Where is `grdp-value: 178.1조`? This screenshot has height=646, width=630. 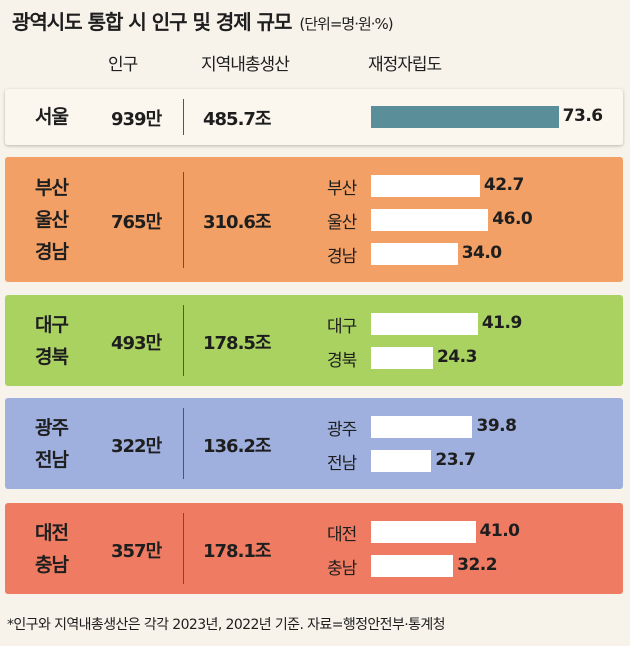
grdp-value: 178.1조 is located at coordinates (237, 551).